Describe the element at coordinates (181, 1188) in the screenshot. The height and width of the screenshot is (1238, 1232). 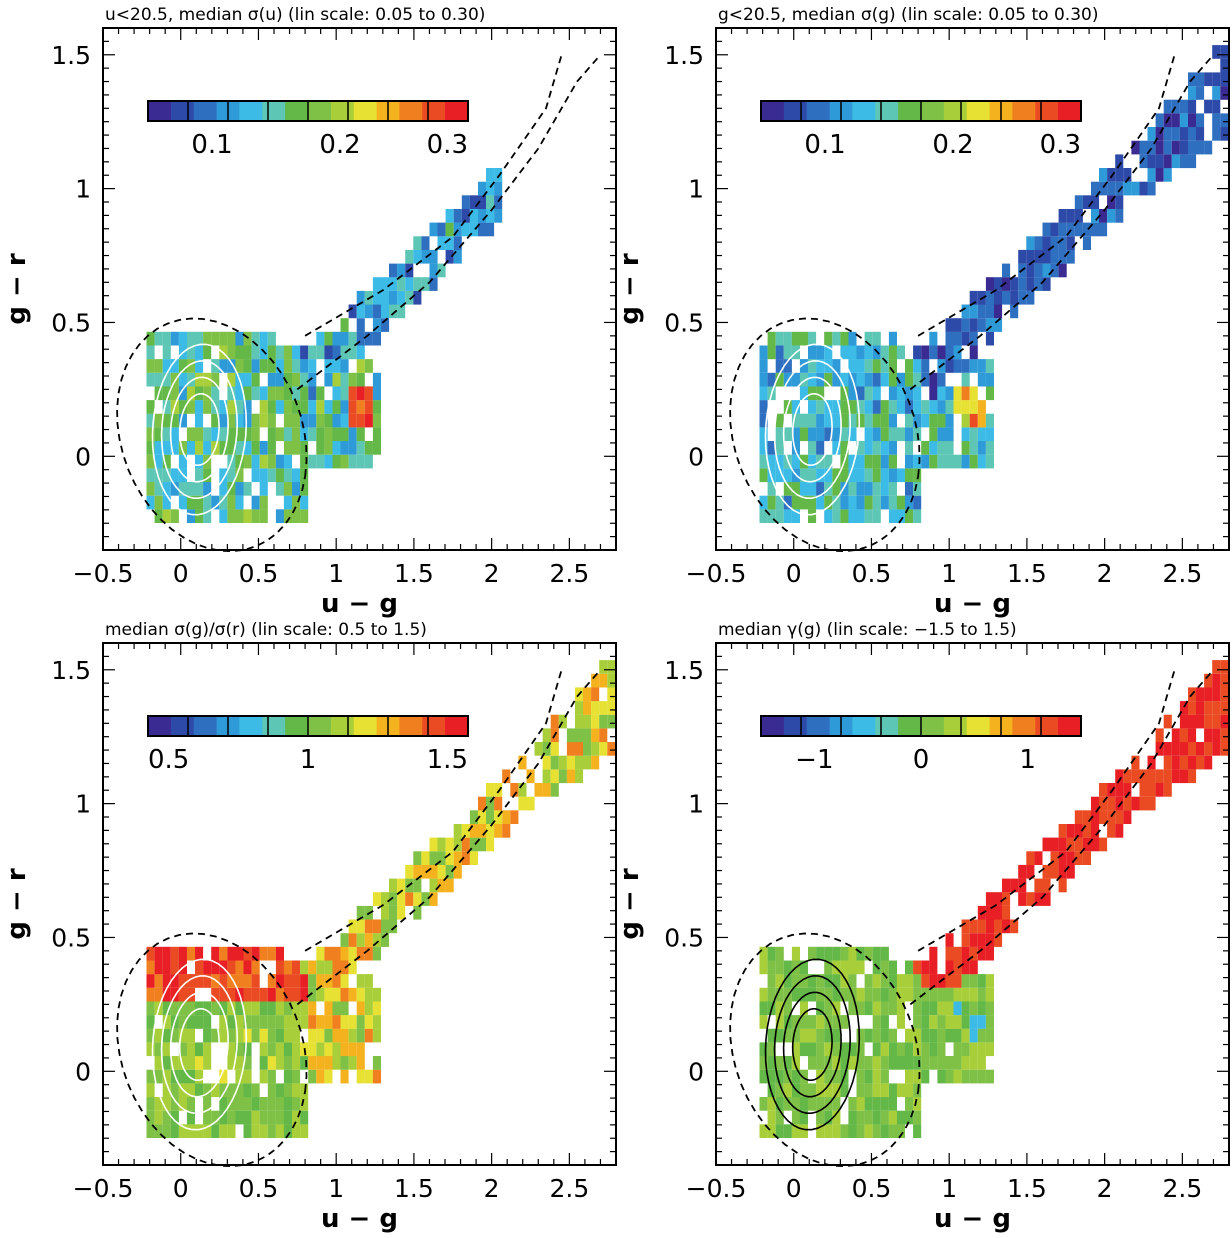
I see `x-tick-label: 0` at that location.